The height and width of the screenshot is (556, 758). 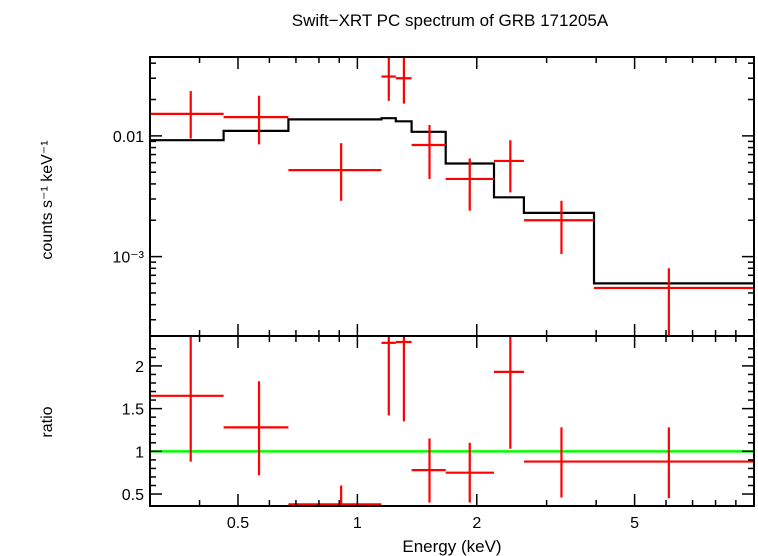 What do you see at coordinates (128, 137) in the screenshot?
I see `y-tick-label: 0.01` at bounding box center [128, 137].